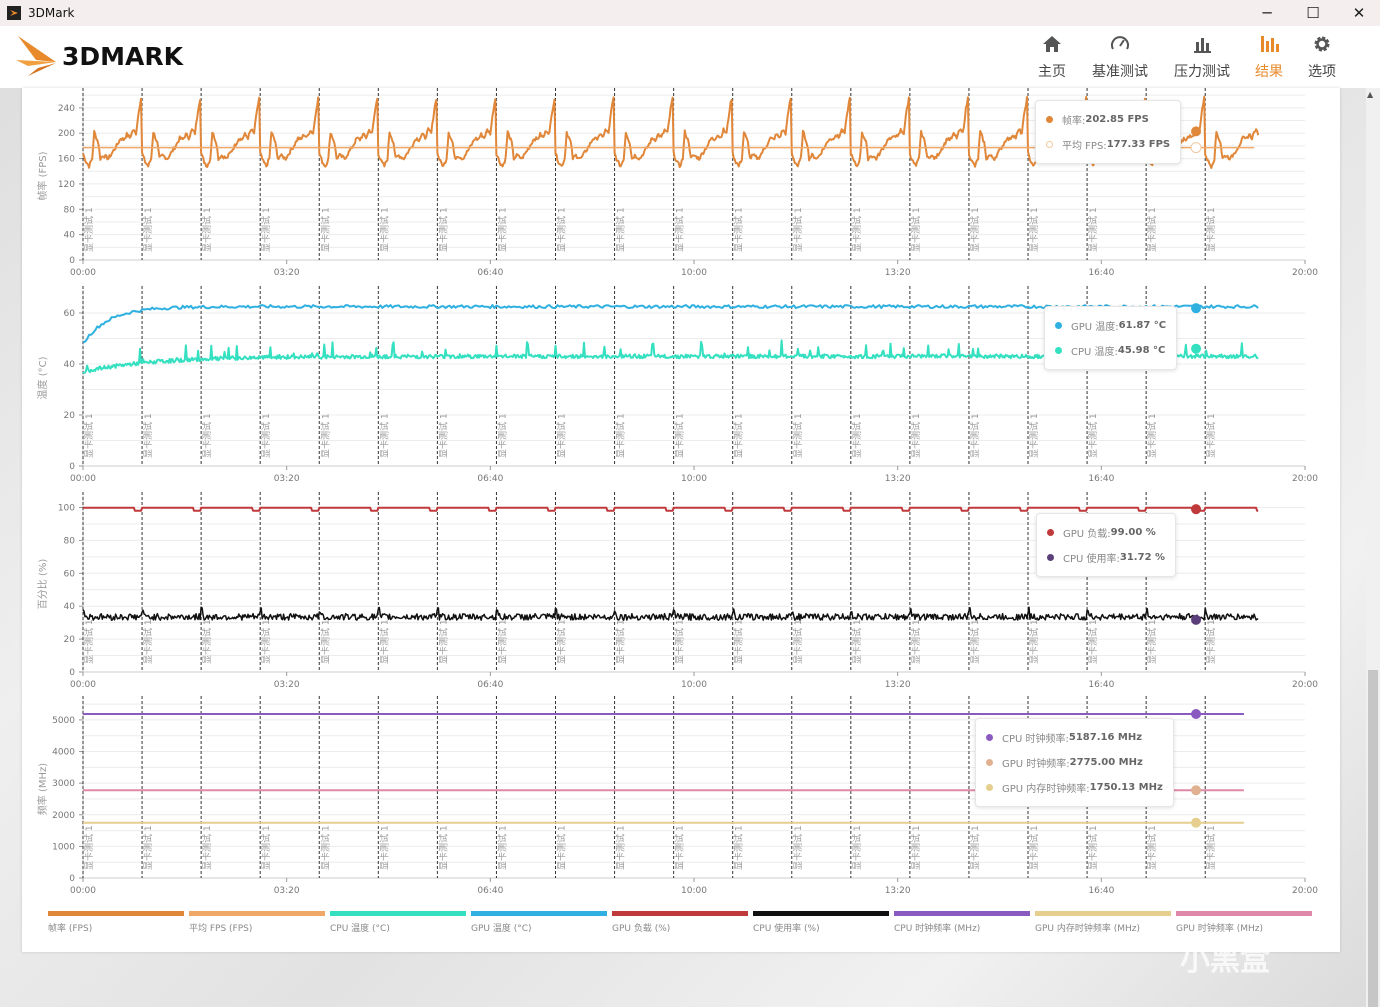  I want to click on 3dmark-logo: 3DMARK, so click(99, 56).